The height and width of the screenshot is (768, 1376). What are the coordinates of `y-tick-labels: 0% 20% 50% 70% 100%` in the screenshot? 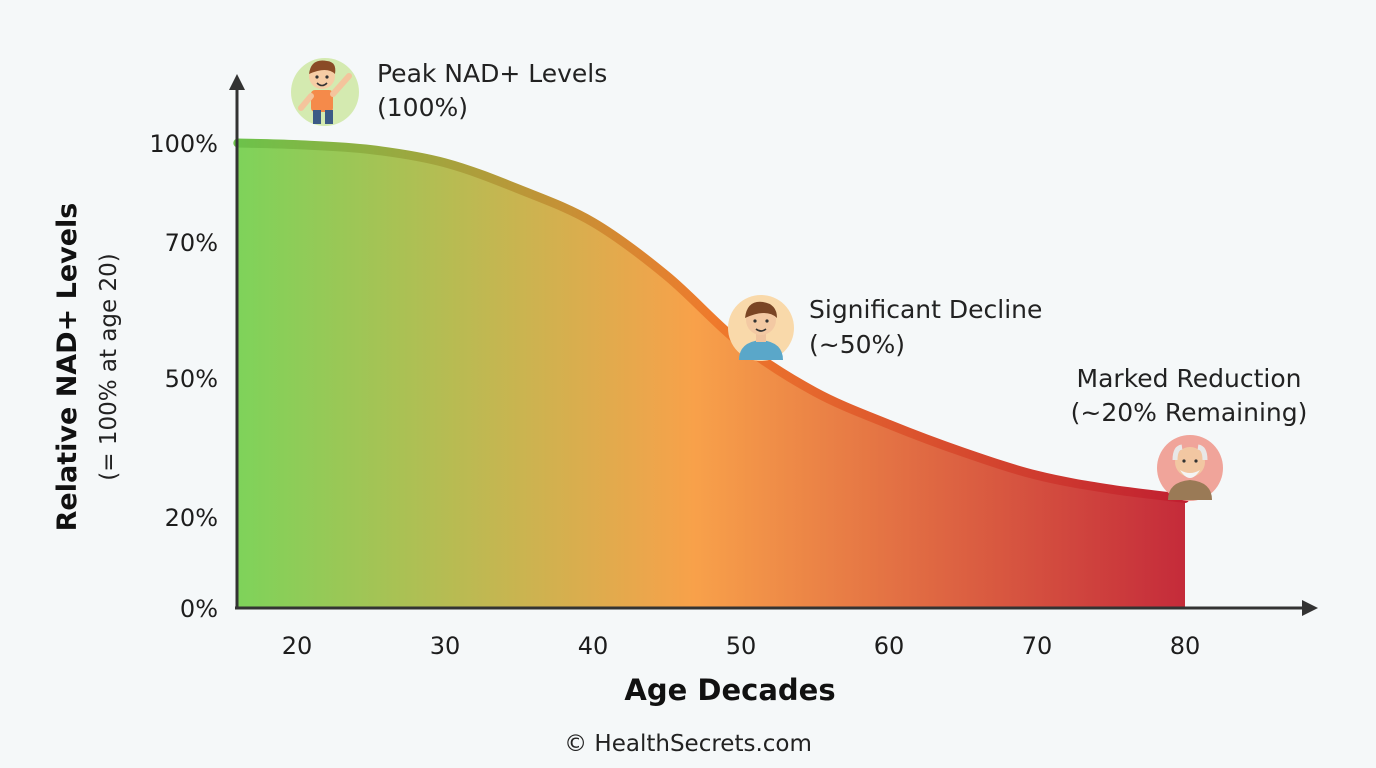 It's located at (183, 376).